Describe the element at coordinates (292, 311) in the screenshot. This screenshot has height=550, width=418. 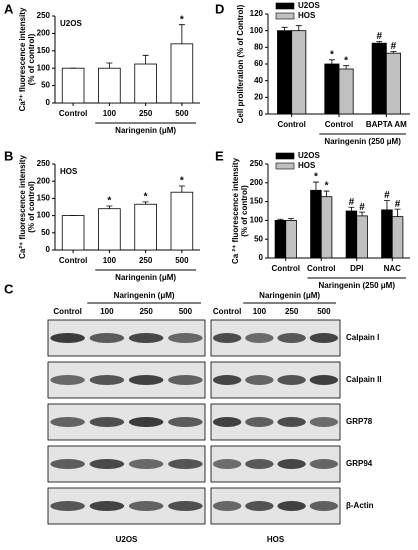
I see `lane-label: 250` at that location.